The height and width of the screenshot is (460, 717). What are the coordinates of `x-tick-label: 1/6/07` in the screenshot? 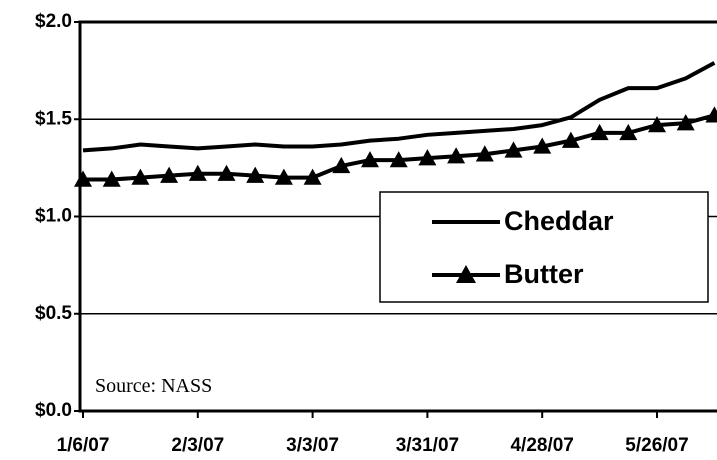 It's located at (83, 445).